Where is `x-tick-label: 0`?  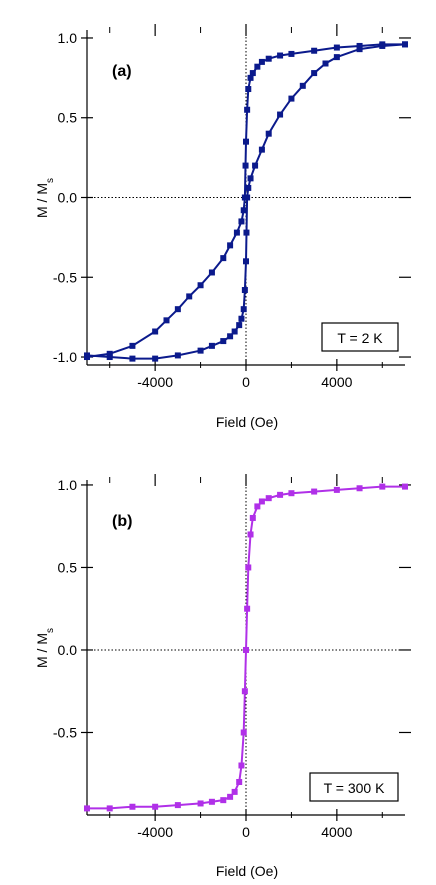
x-tick-label: 0 is located at coordinates (246, 832).